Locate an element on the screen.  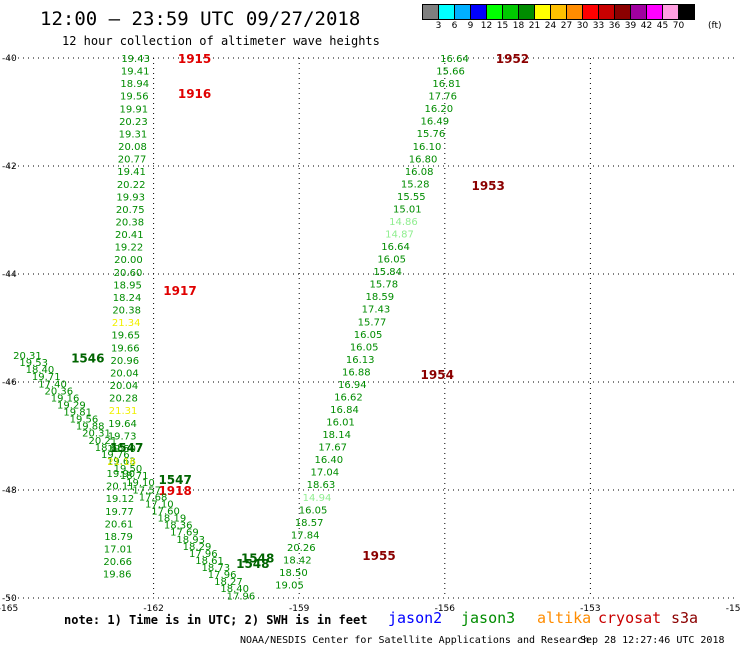
pass-time-label: 1952 is located at coordinates (512, 59).